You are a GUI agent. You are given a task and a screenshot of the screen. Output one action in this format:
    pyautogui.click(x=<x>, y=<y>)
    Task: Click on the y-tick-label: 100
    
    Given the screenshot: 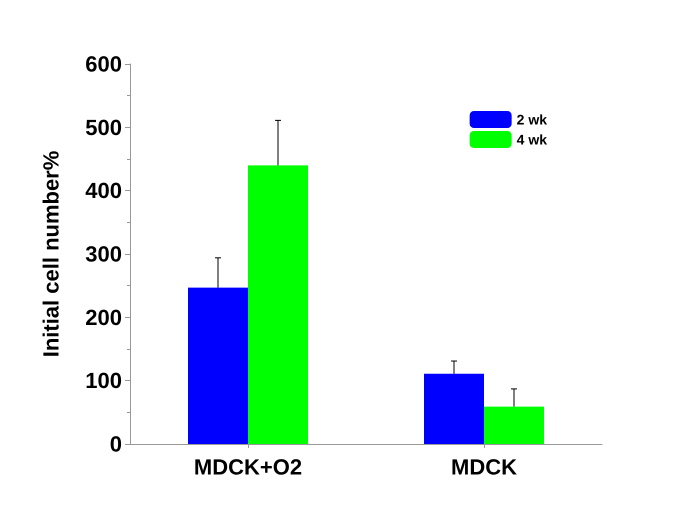 What is the action you would take?
    pyautogui.click(x=103, y=381)
    